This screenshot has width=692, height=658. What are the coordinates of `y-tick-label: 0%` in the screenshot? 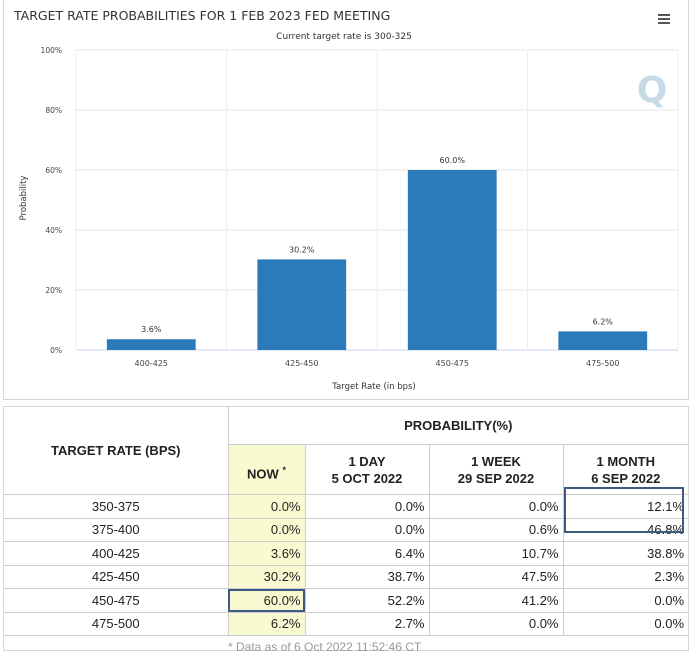 It's located at (56, 350).